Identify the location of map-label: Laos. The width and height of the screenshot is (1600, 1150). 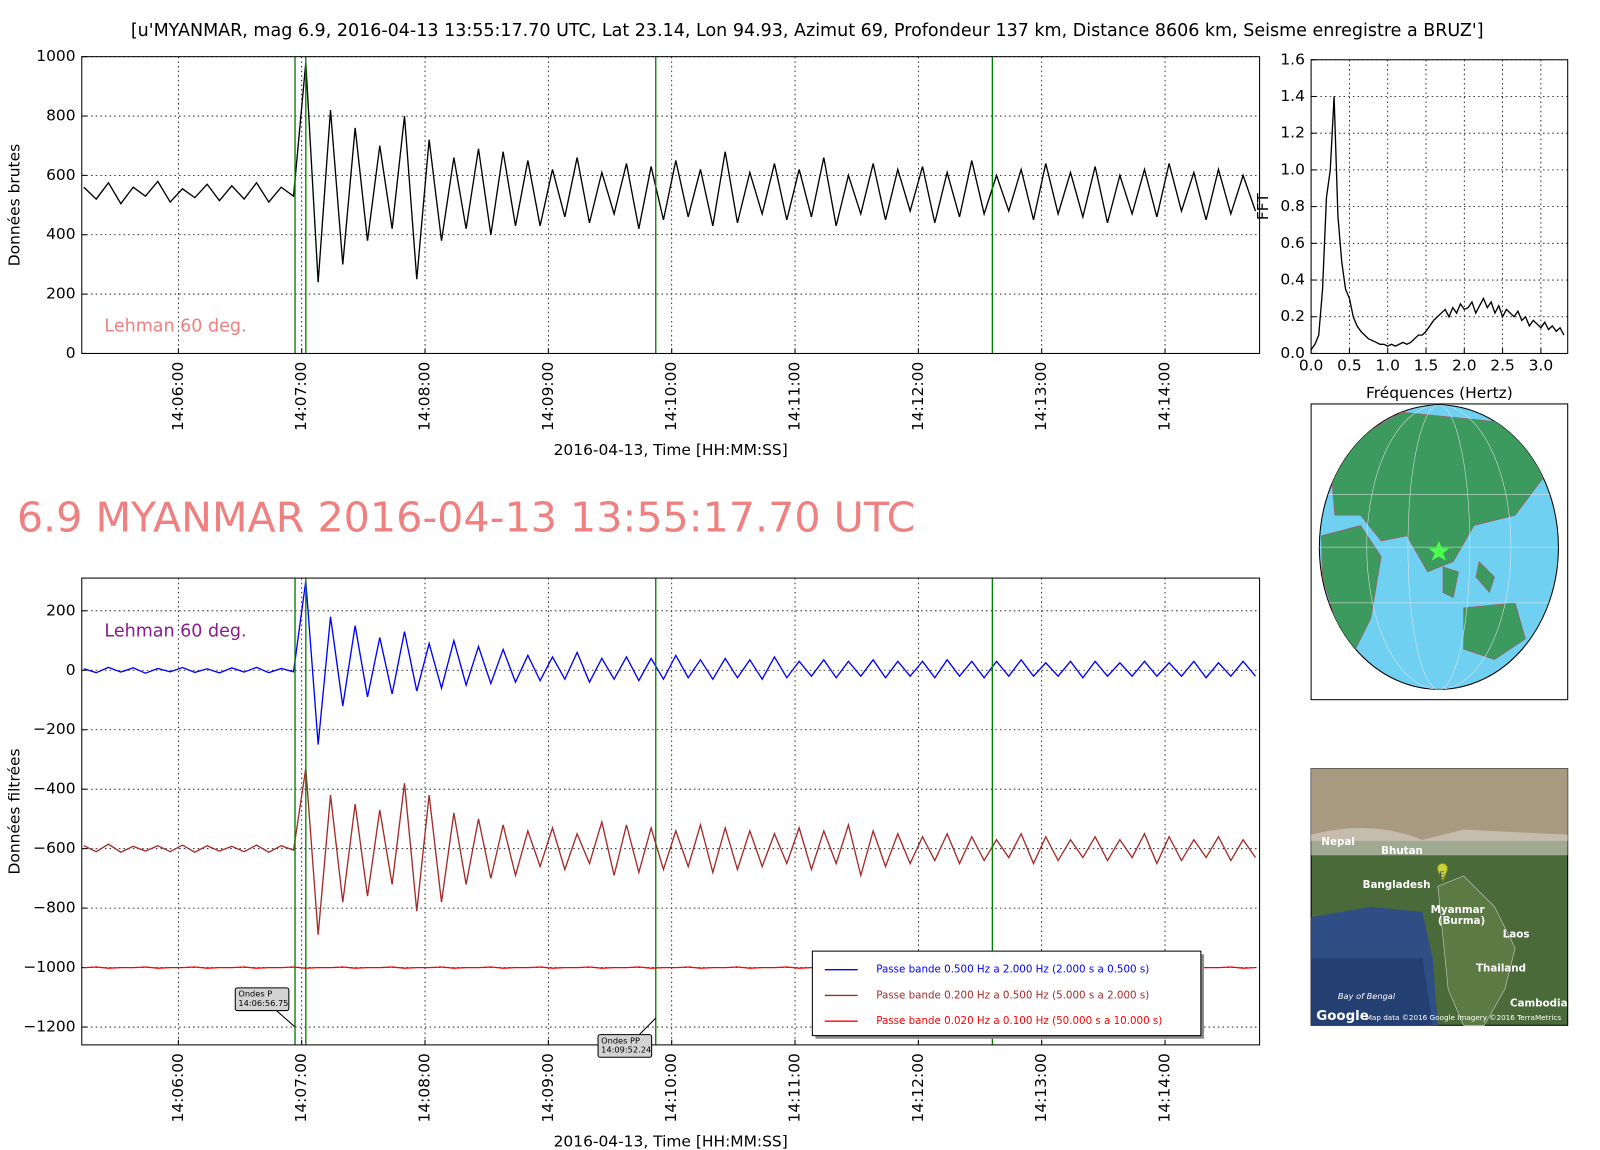
(1516, 935).